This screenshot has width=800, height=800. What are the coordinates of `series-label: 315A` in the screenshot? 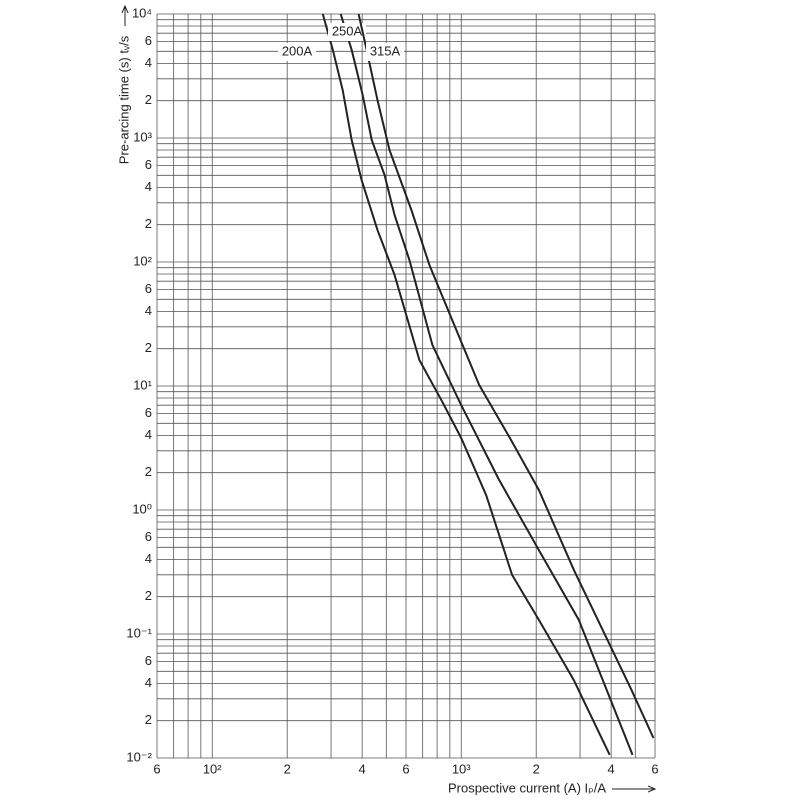 It's located at (385, 50).